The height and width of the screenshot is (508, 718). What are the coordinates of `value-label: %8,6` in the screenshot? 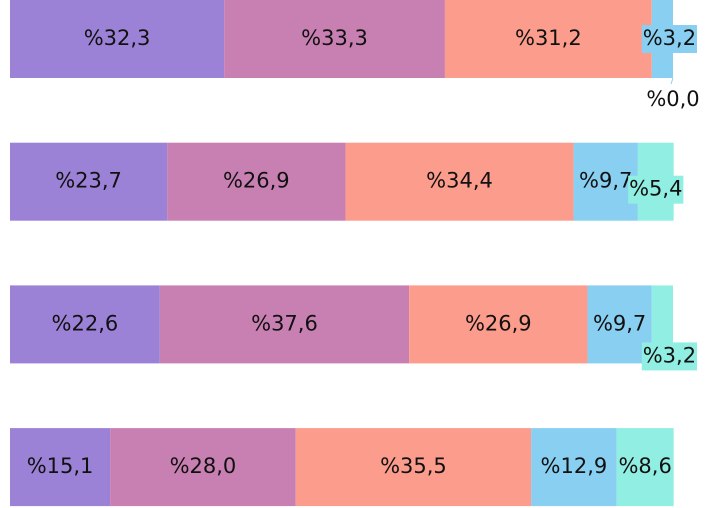 It's located at (644, 466).